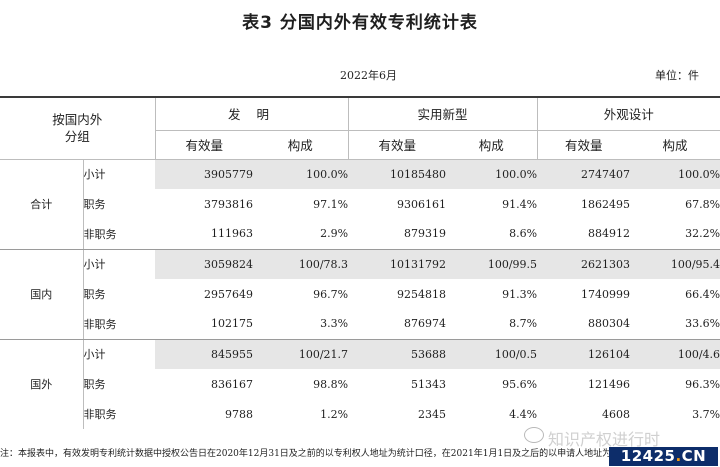  I want to click on watermark: 知识产权进行时, so click(604, 439).